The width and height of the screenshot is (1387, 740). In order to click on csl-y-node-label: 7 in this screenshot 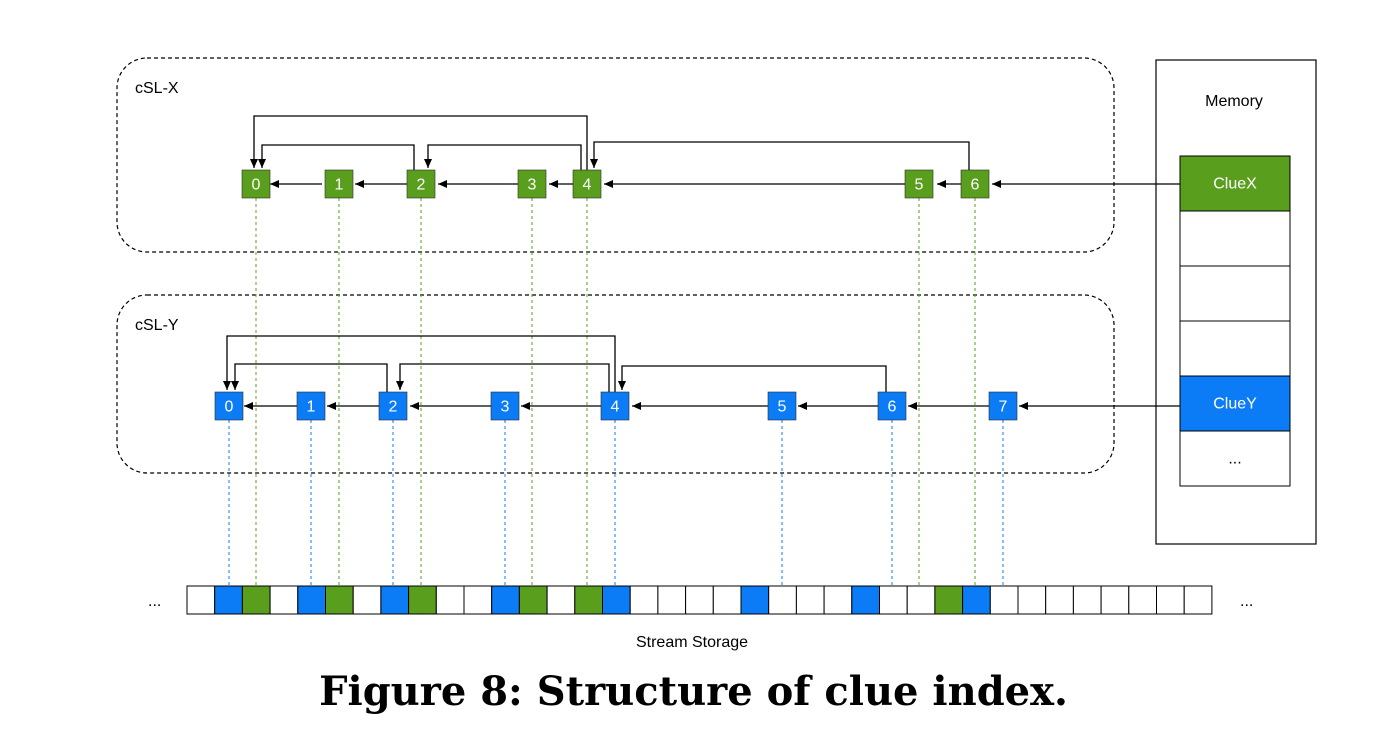, I will do `click(1003, 407)`.